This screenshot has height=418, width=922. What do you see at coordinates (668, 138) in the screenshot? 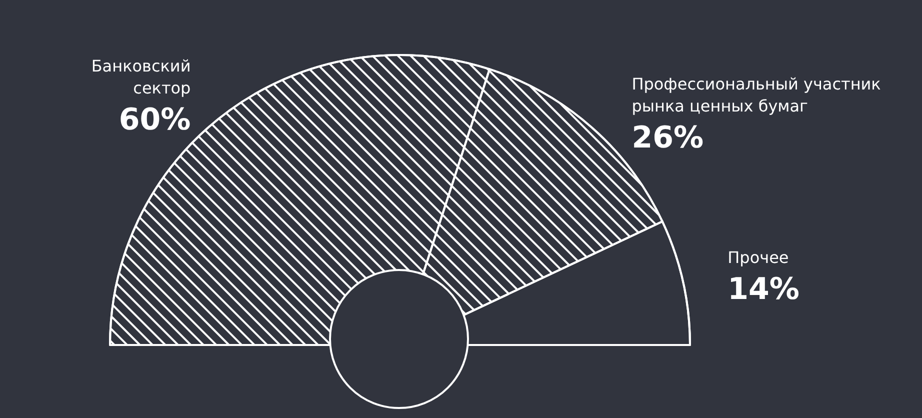
I see `data-label: 26%` at bounding box center [668, 138].